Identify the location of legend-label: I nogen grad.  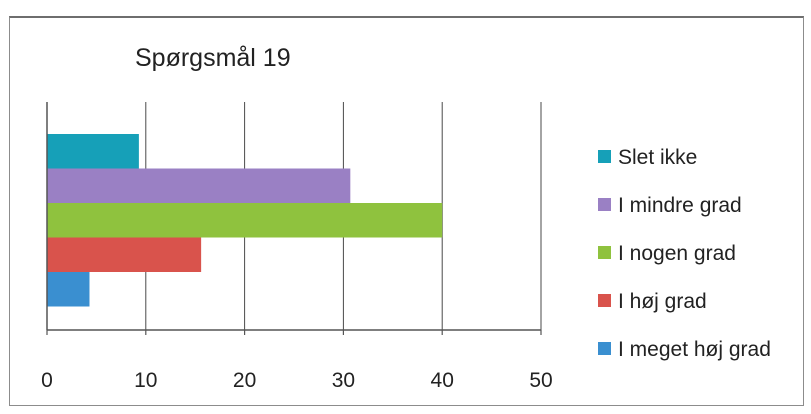
(677, 253).